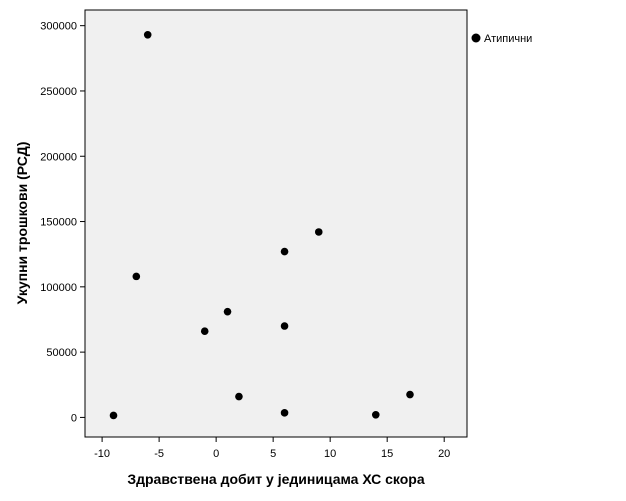 Image resolution: width=626 pixels, height=501 pixels. What do you see at coordinates (159, 454) in the screenshot?
I see `x-tick-label: -5` at bounding box center [159, 454].